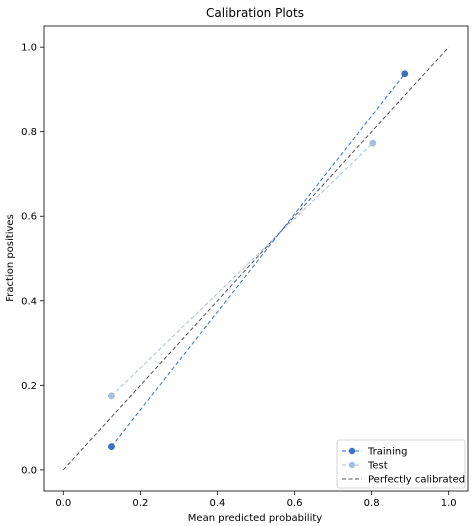  I want to click on x-tick-label: 0.0, so click(63, 503).